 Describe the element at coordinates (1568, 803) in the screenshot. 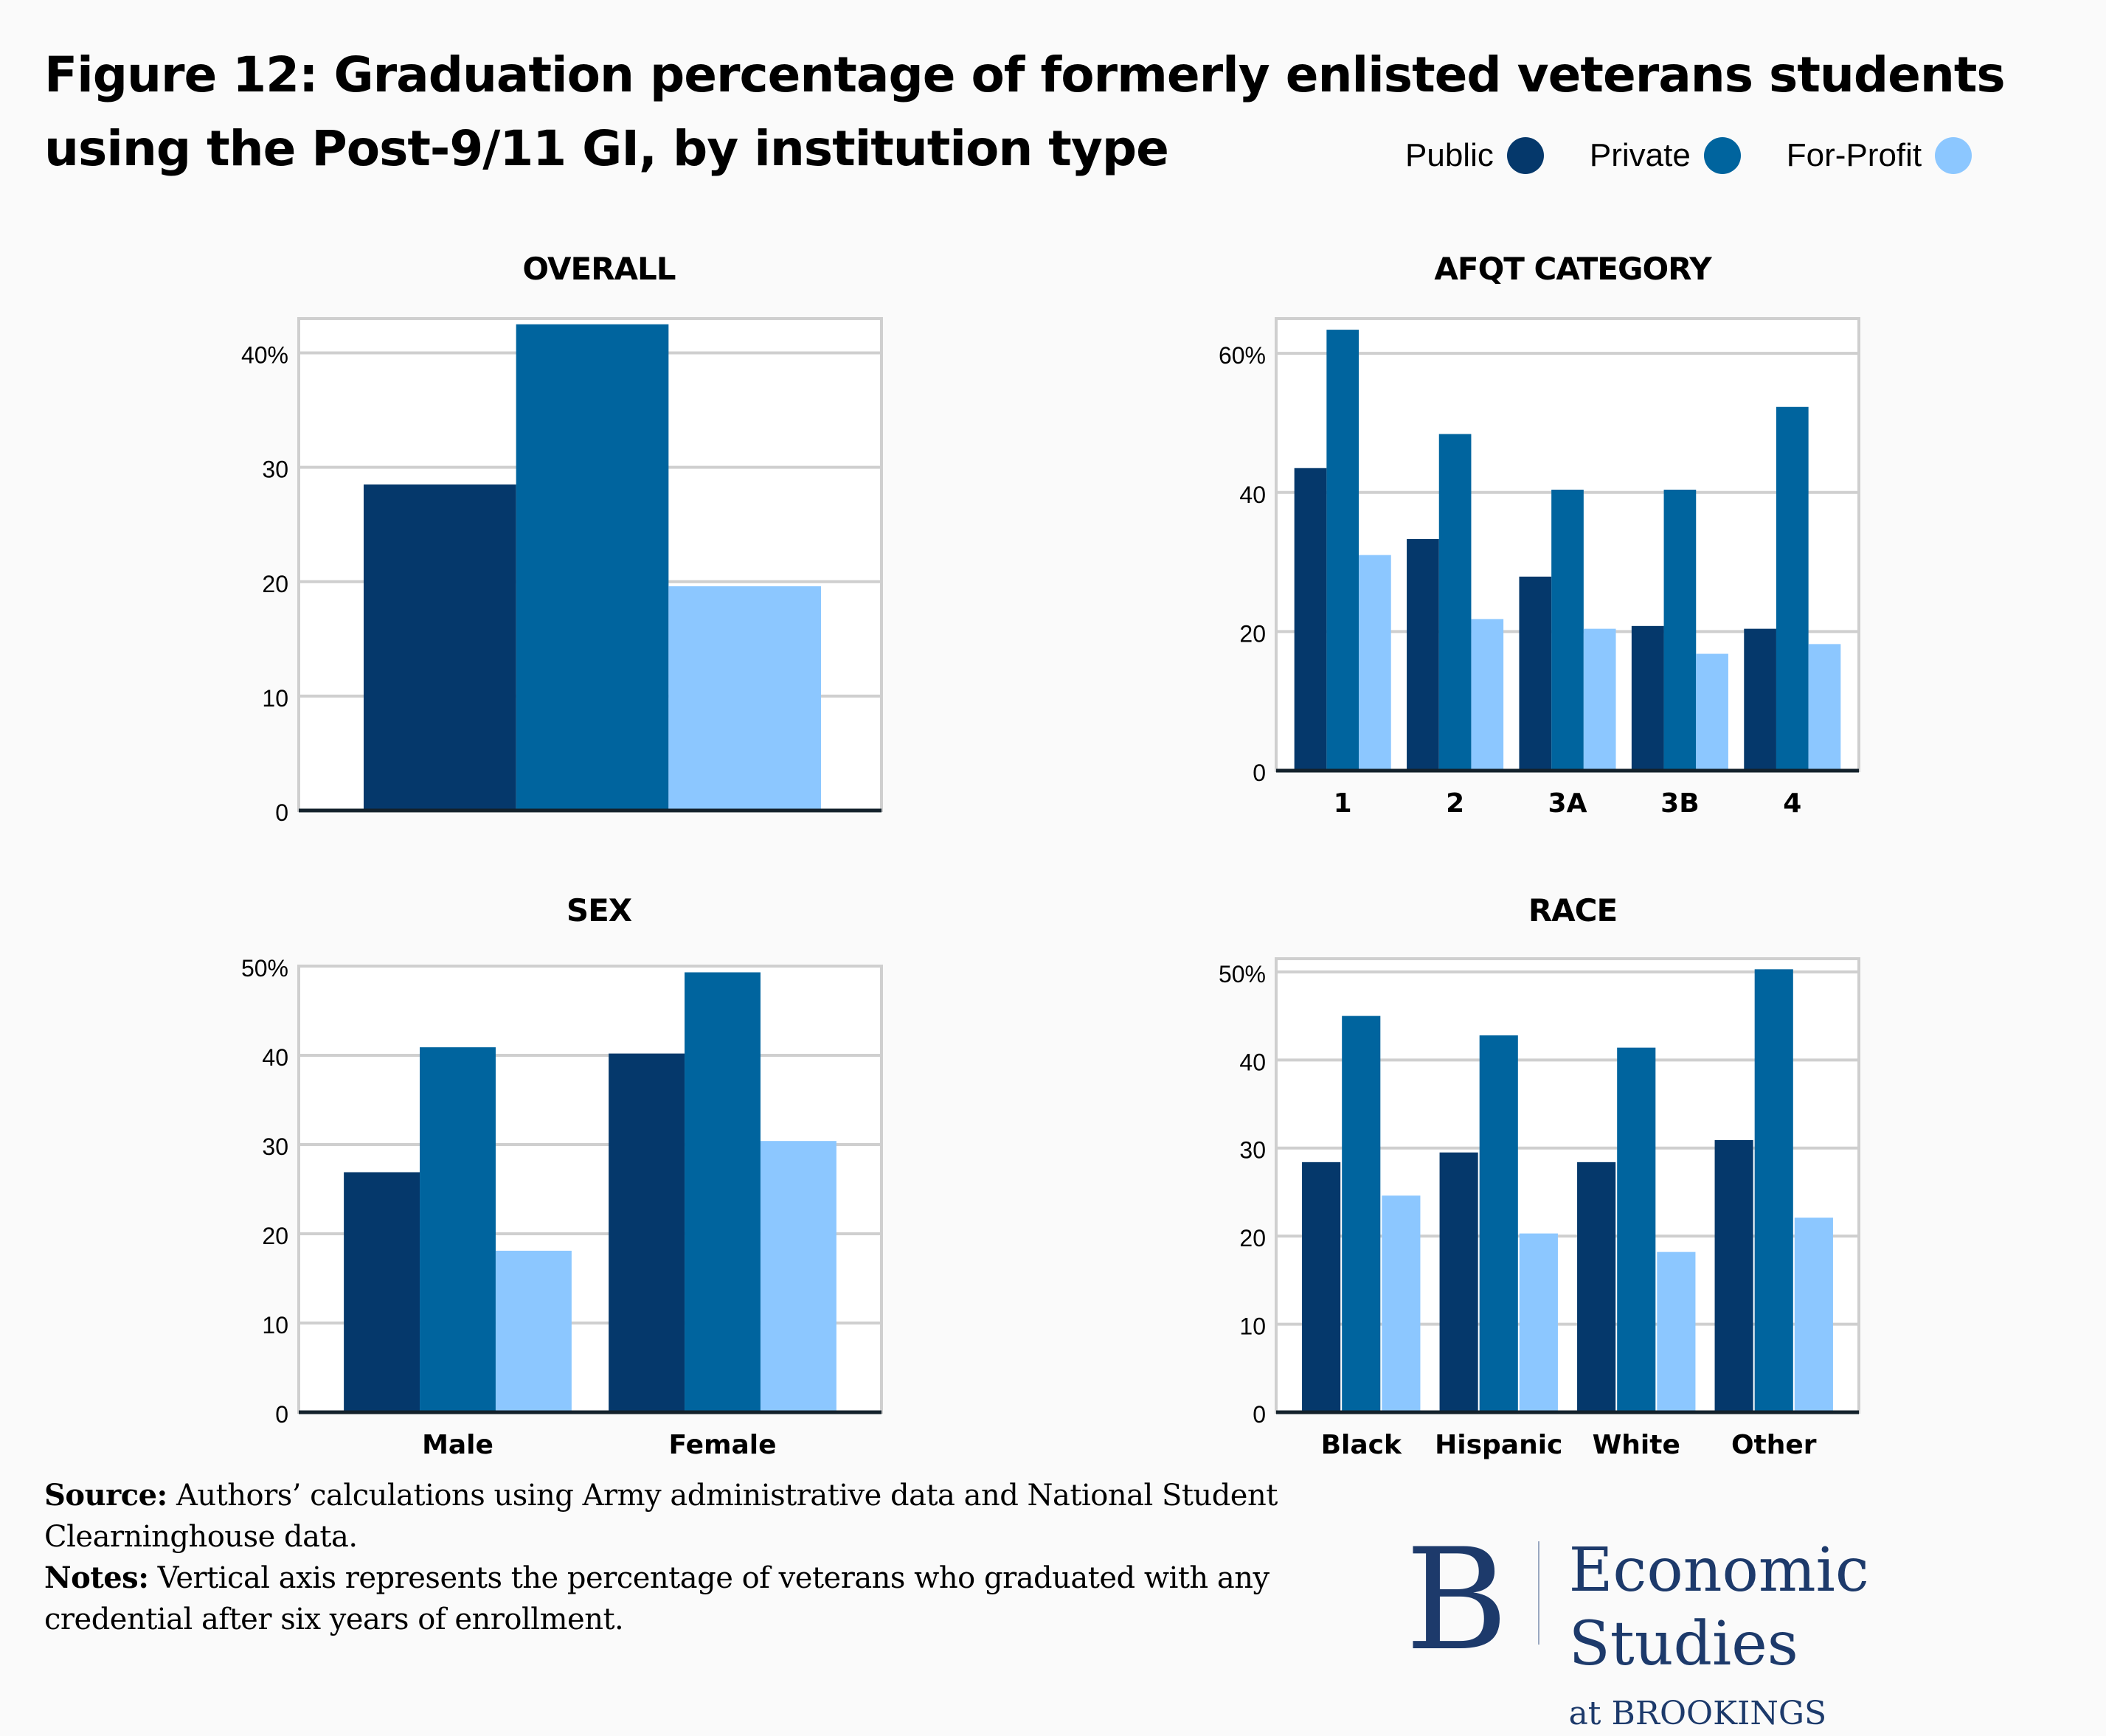

I see `x-tick-label: 3A` at that location.